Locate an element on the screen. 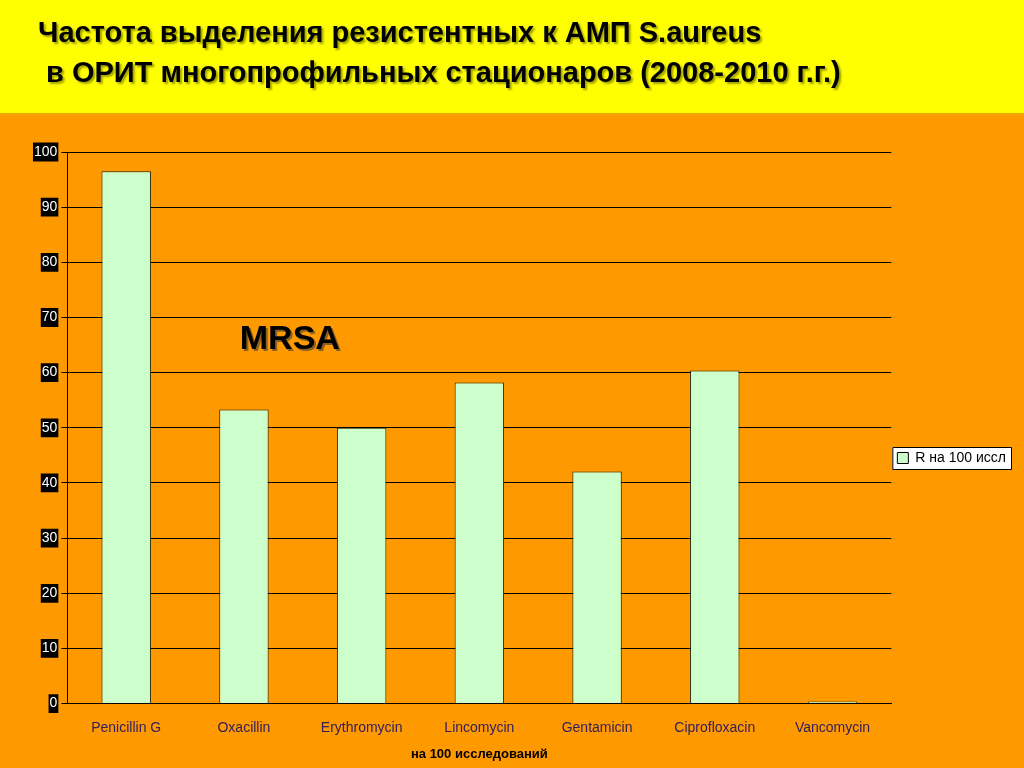 Image resolution: width=1024 pixels, height=768 pixels. y-tick-label: 90 is located at coordinates (49, 206).